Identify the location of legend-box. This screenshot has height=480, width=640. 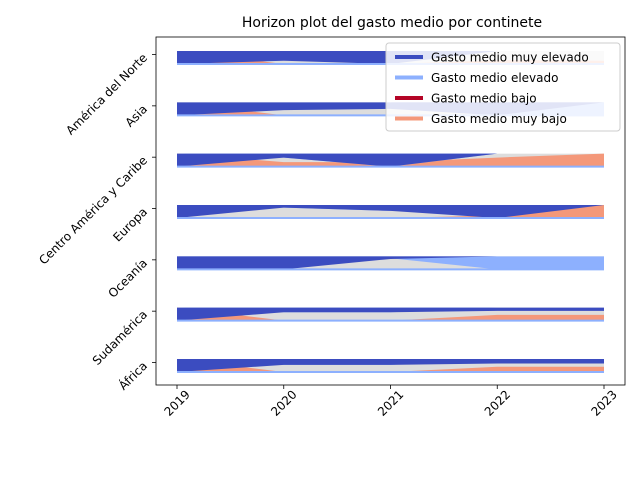
(503, 87).